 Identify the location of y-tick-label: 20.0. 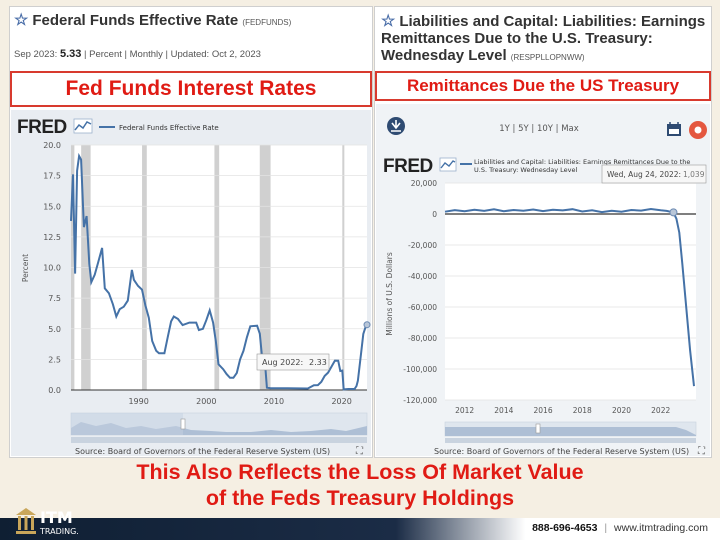
(52, 145).